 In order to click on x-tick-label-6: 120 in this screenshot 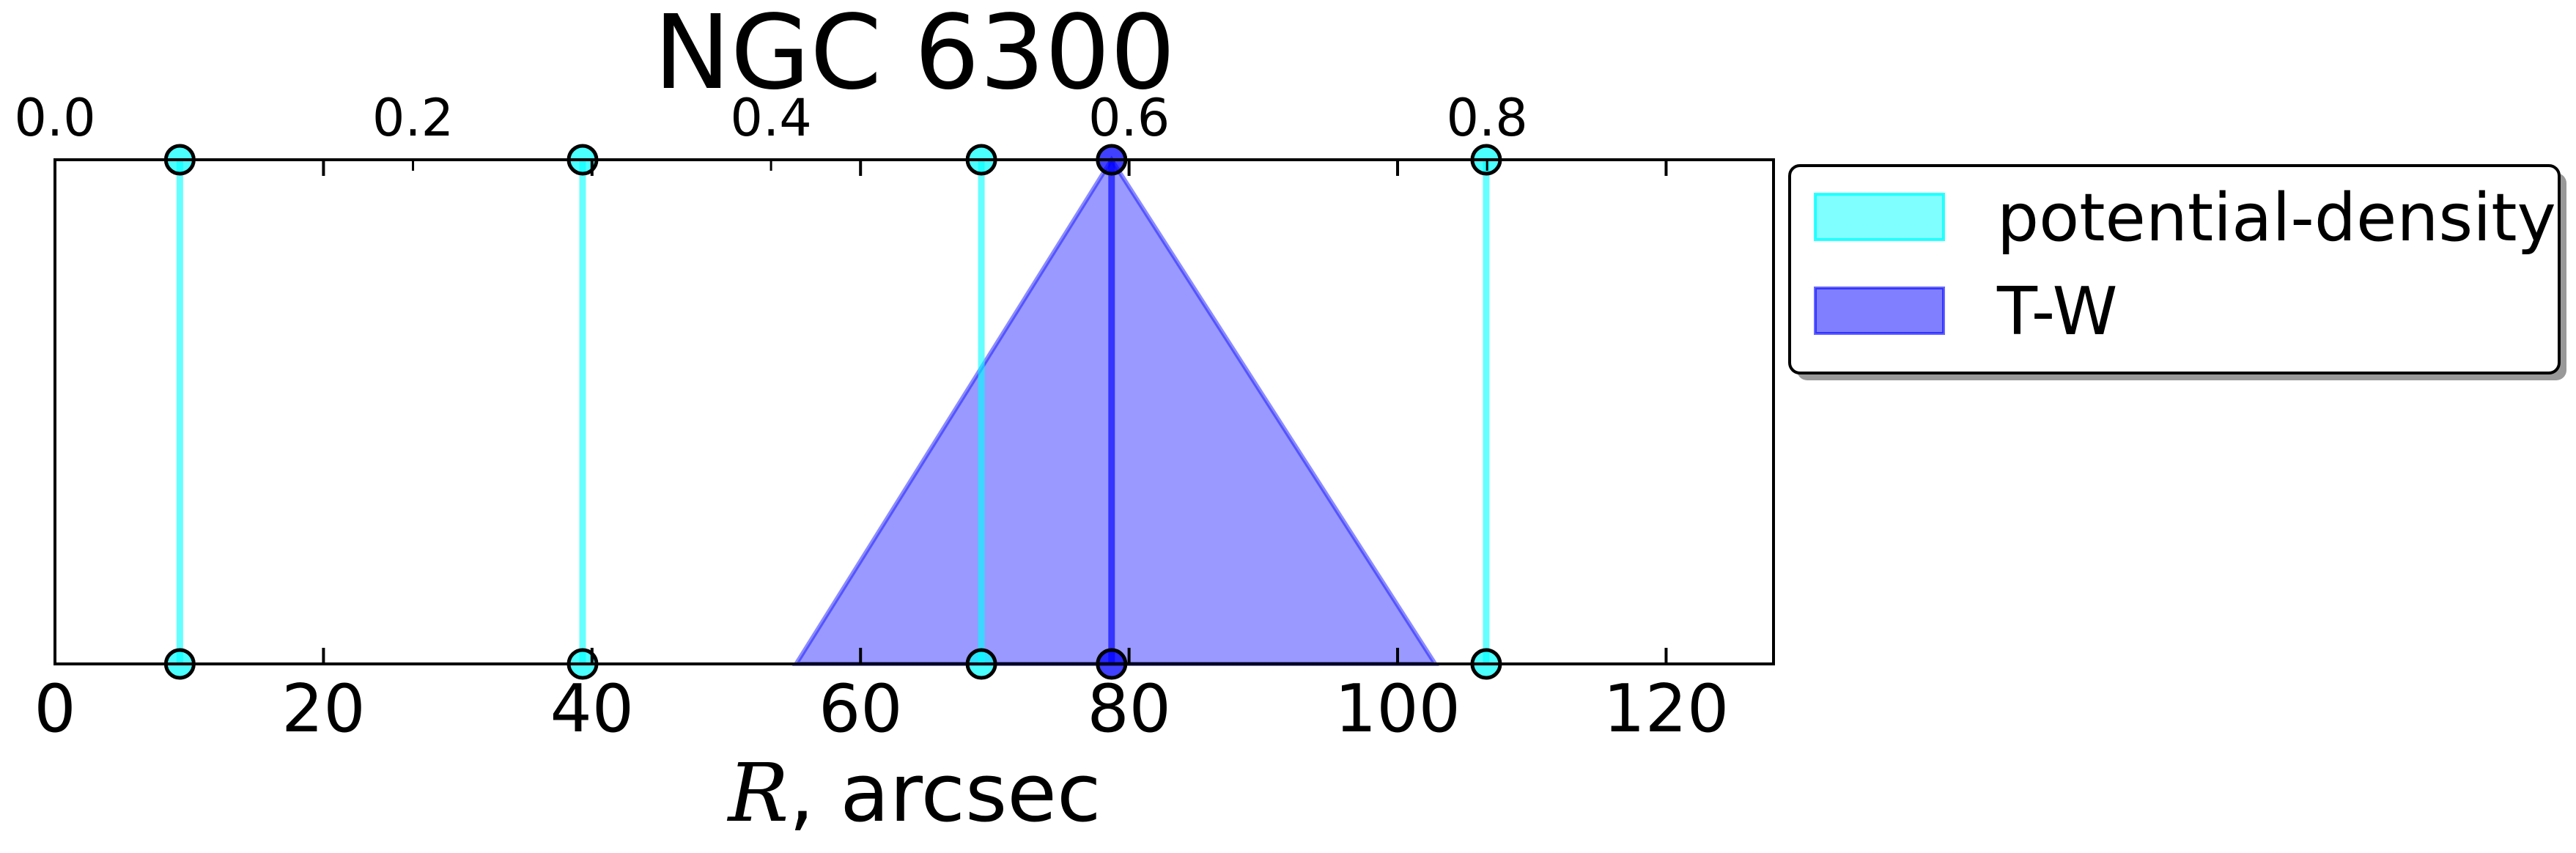, I will do `click(1667, 709)`.